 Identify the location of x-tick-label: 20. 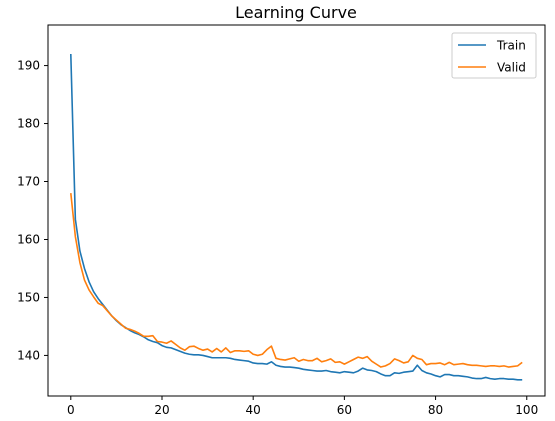
(161, 410).